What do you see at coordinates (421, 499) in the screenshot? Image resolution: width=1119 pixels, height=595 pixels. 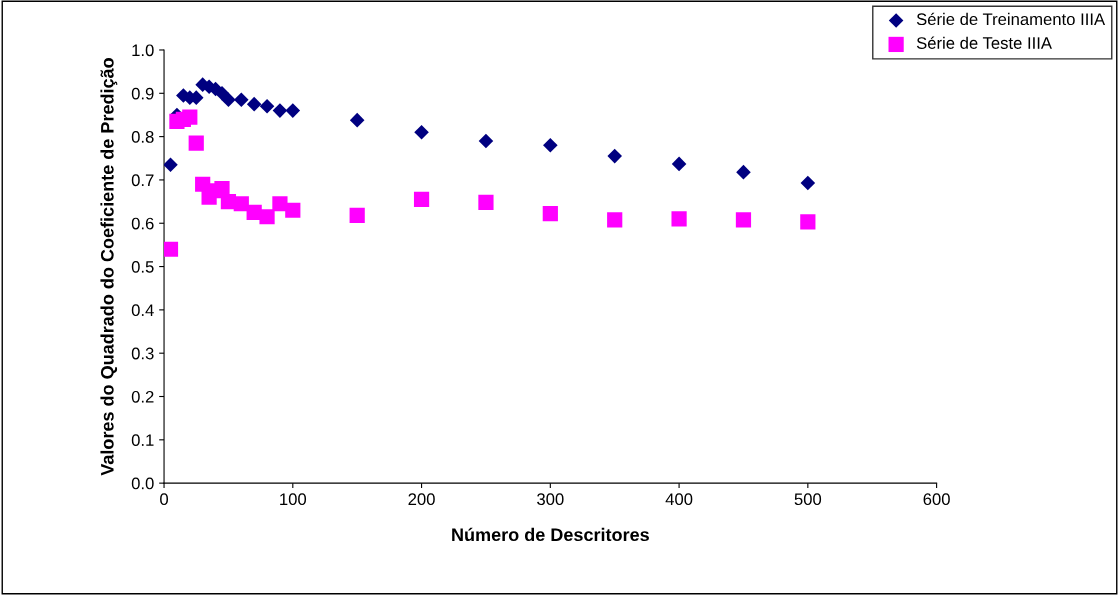 I see `x-tick-label: 200` at bounding box center [421, 499].